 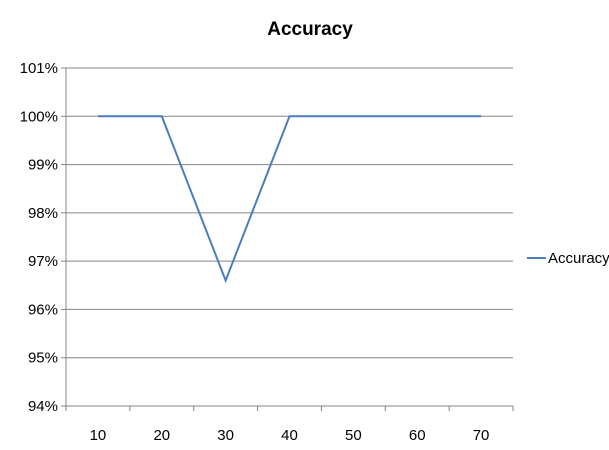 I want to click on y-tick-label: 95%, so click(x=43, y=358).